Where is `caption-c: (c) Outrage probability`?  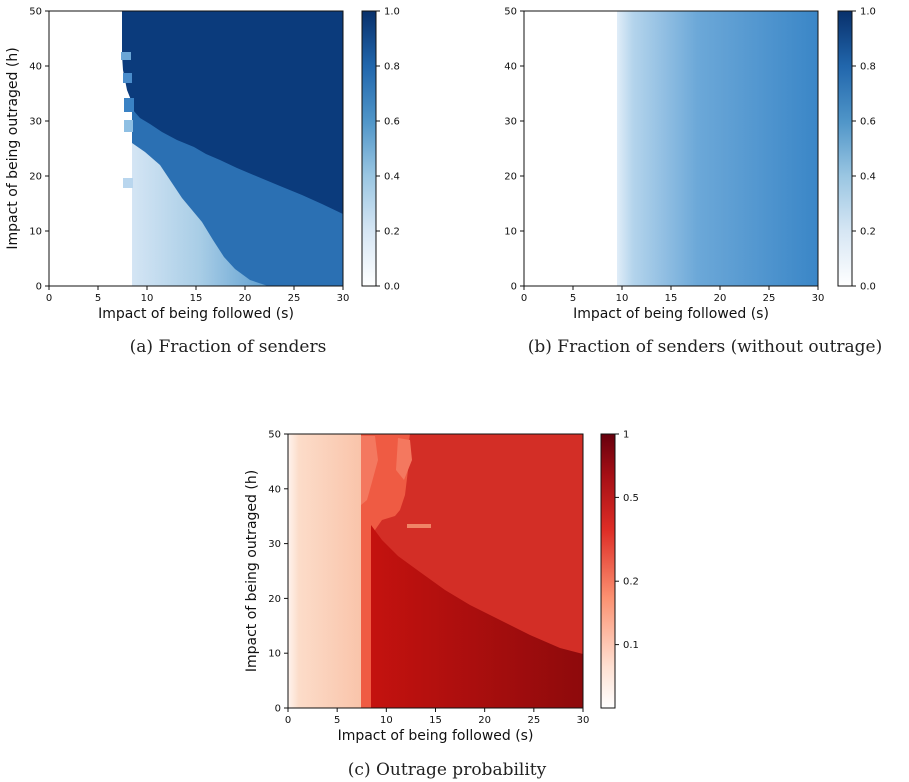
caption-c: (c) Outrage probability is located at coordinates (447, 770).